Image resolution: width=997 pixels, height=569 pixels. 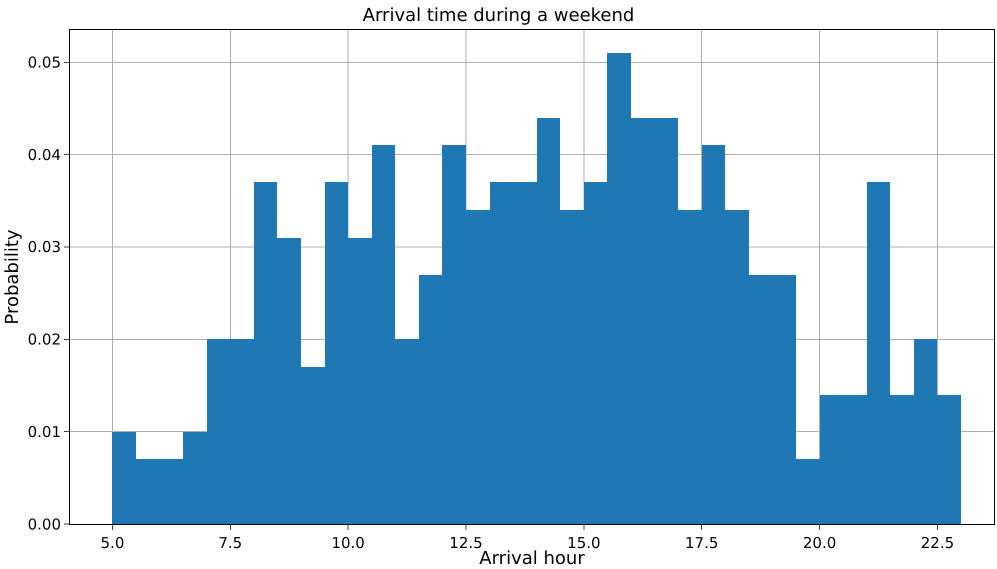 I want to click on y-tick-label: 0.04, so click(x=44, y=155).